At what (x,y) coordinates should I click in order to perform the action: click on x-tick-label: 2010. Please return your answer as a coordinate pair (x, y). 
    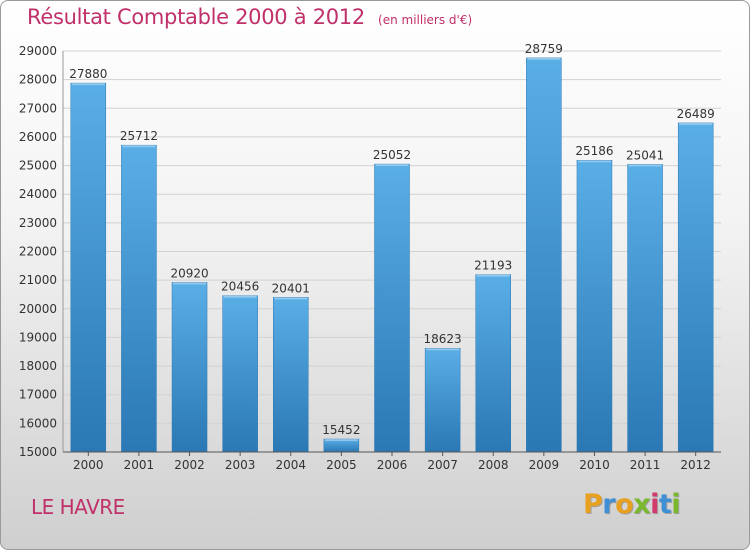
    Looking at the image, I should click on (594, 465).